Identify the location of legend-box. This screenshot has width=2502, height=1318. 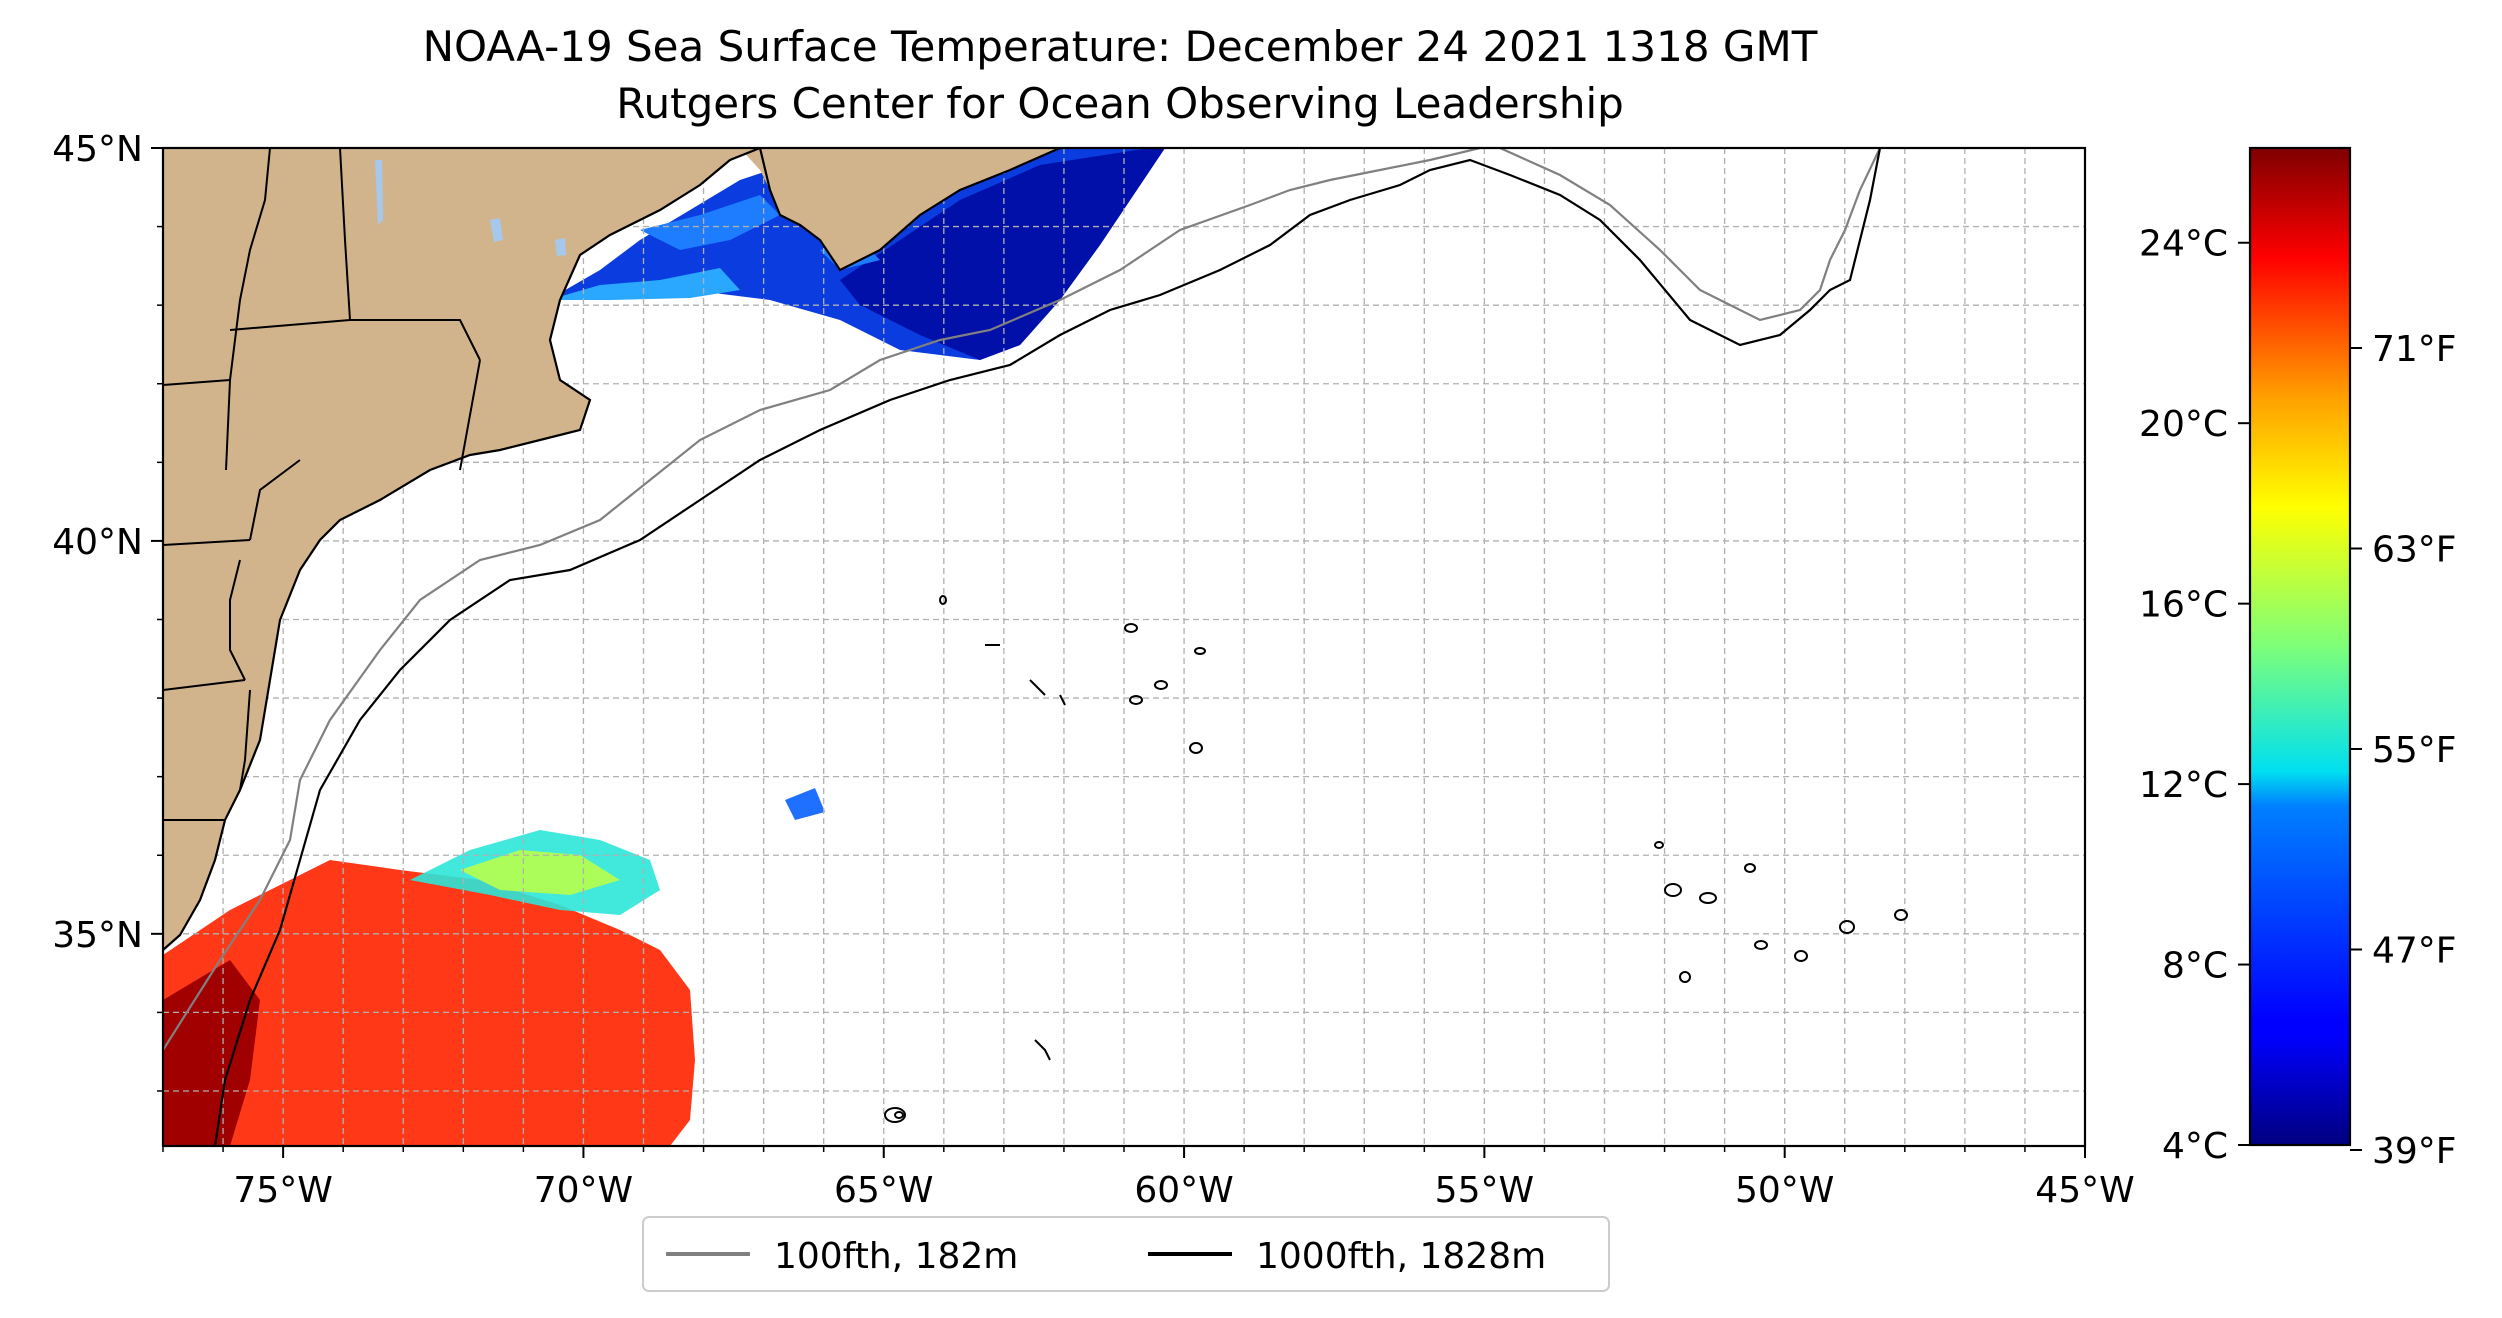
(1126, 1254).